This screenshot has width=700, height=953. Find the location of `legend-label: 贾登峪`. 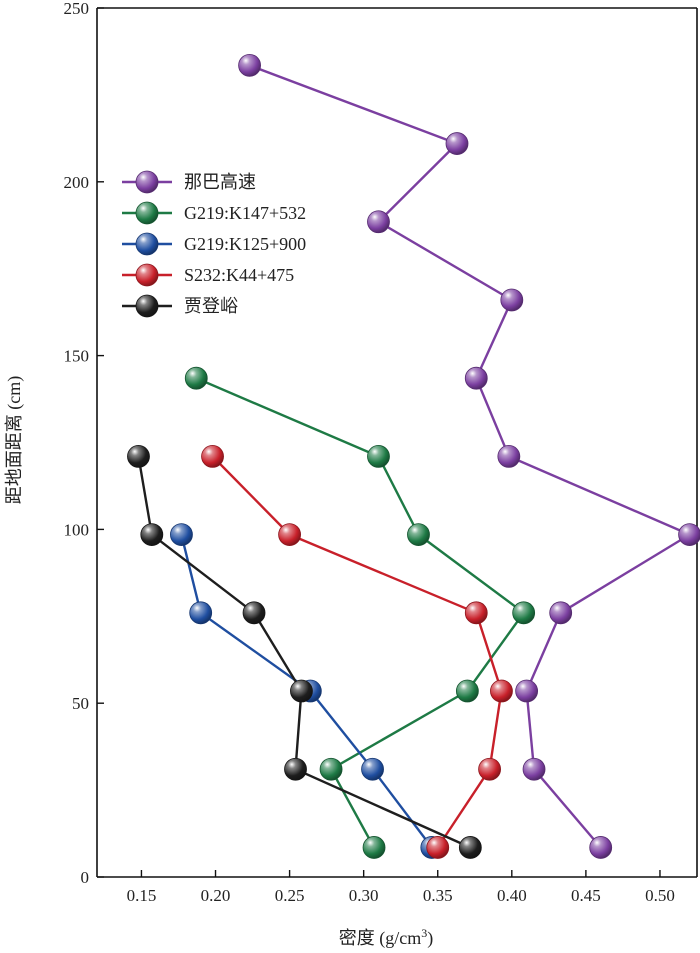

legend-label: 贾登峪 is located at coordinates (211, 306).